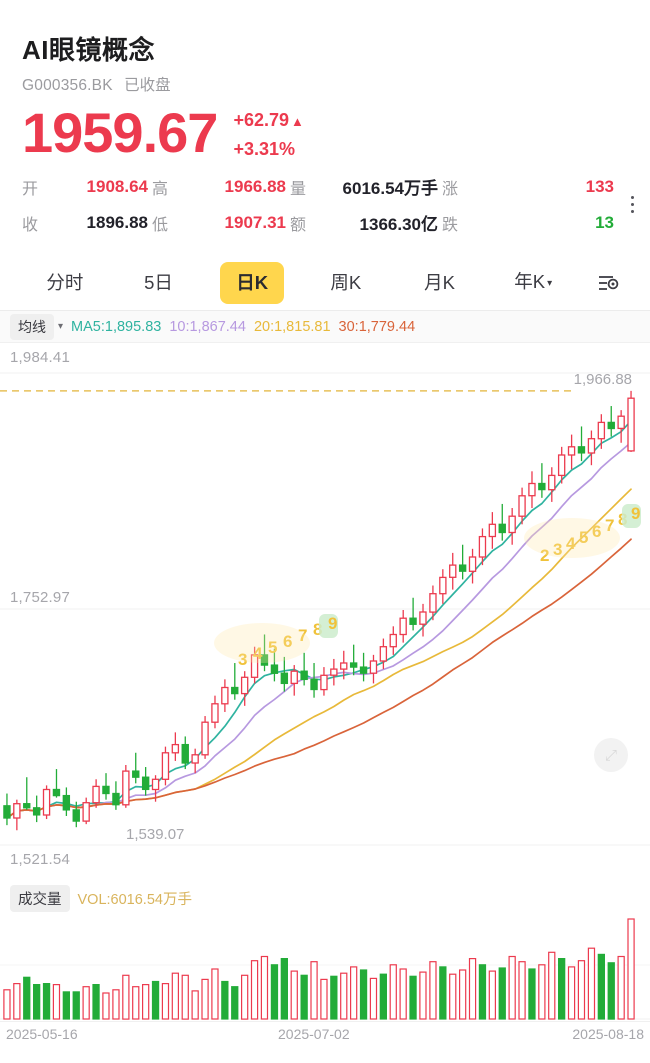 The image size is (650, 1063). What do you see at coordinates (117, 222) in the screenshot?
I see `stat-value-收: 1896.88` at bounding box center [117, 222].